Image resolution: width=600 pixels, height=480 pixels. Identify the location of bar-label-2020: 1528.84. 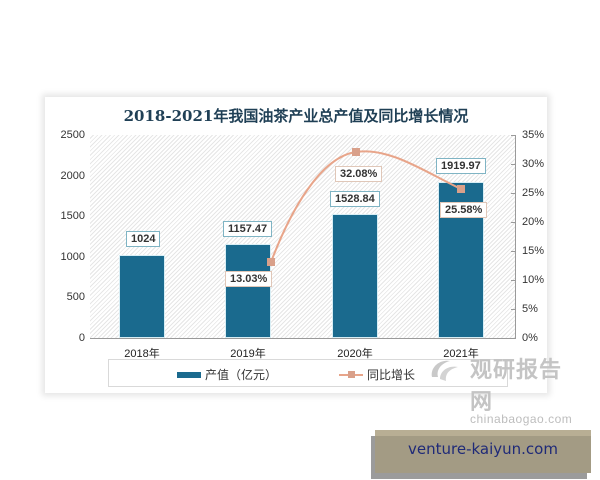
(355, 199).